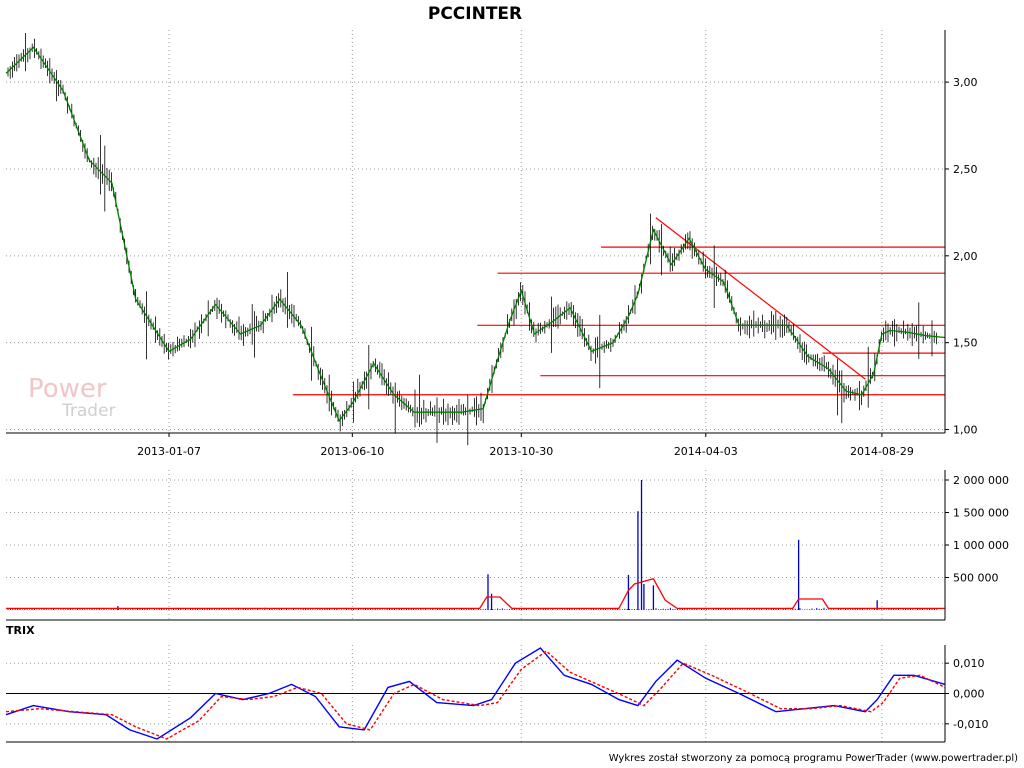 Image resolution: width=1024 pixels, height=768 pixels. What do you see at coordinates (618, 306) in the screenshot?
I see `price-annotations` at bounding box center [618, 306].